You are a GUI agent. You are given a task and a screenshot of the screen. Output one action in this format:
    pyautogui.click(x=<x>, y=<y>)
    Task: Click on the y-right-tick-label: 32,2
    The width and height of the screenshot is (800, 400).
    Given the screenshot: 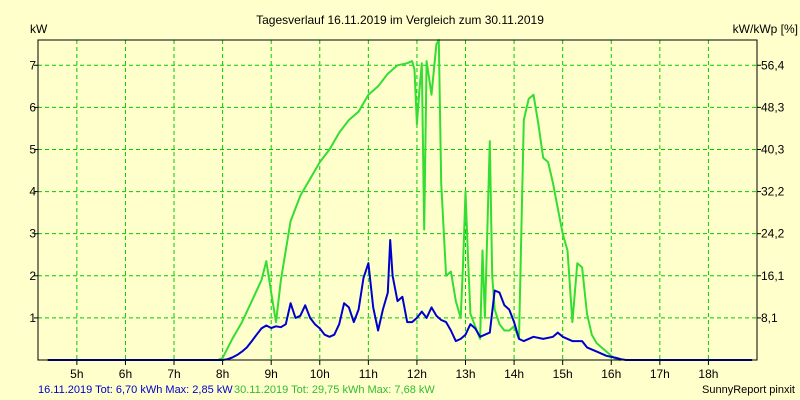 What is the action you would take?
    pyautogui.click(x=773, y=192)
    